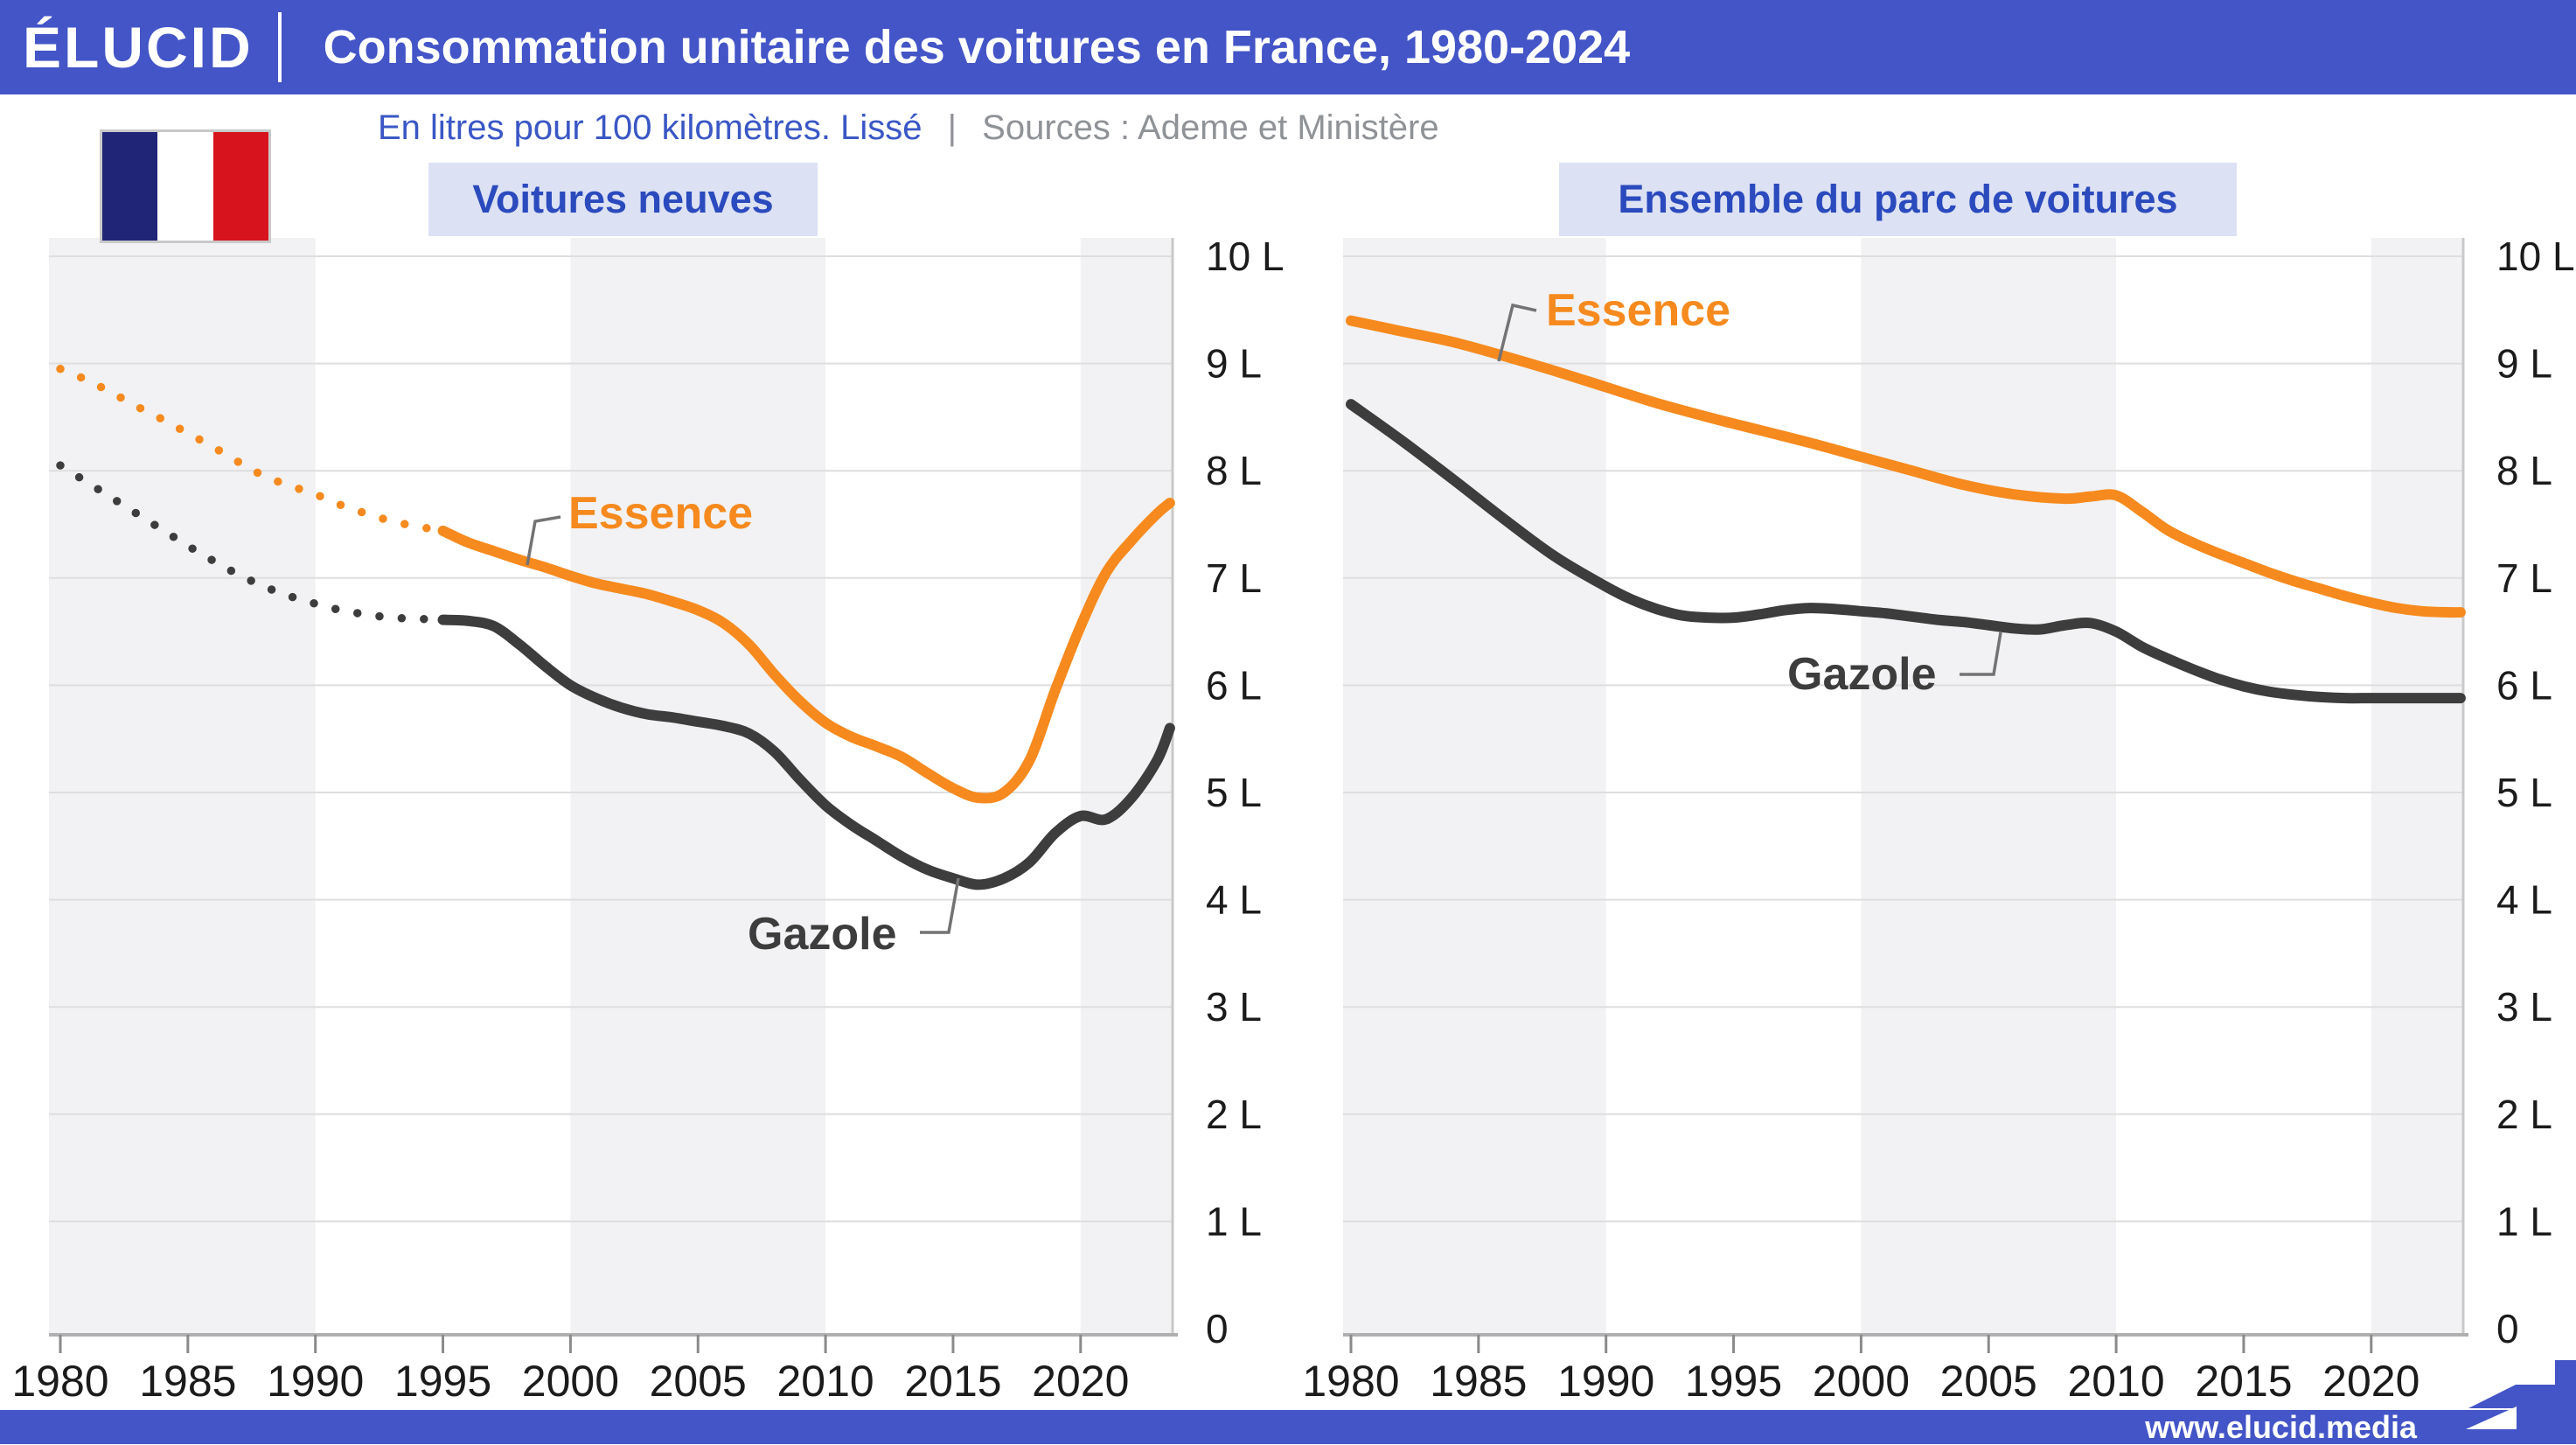 The width and height of the screenshot is (2576, 1445). What do you see at coordinates (1898, 199) in the screenshot?
I see `chart-title-ensemble-du-parc: Ensemble du parc de voitures` at bounding box center [1898, 199].